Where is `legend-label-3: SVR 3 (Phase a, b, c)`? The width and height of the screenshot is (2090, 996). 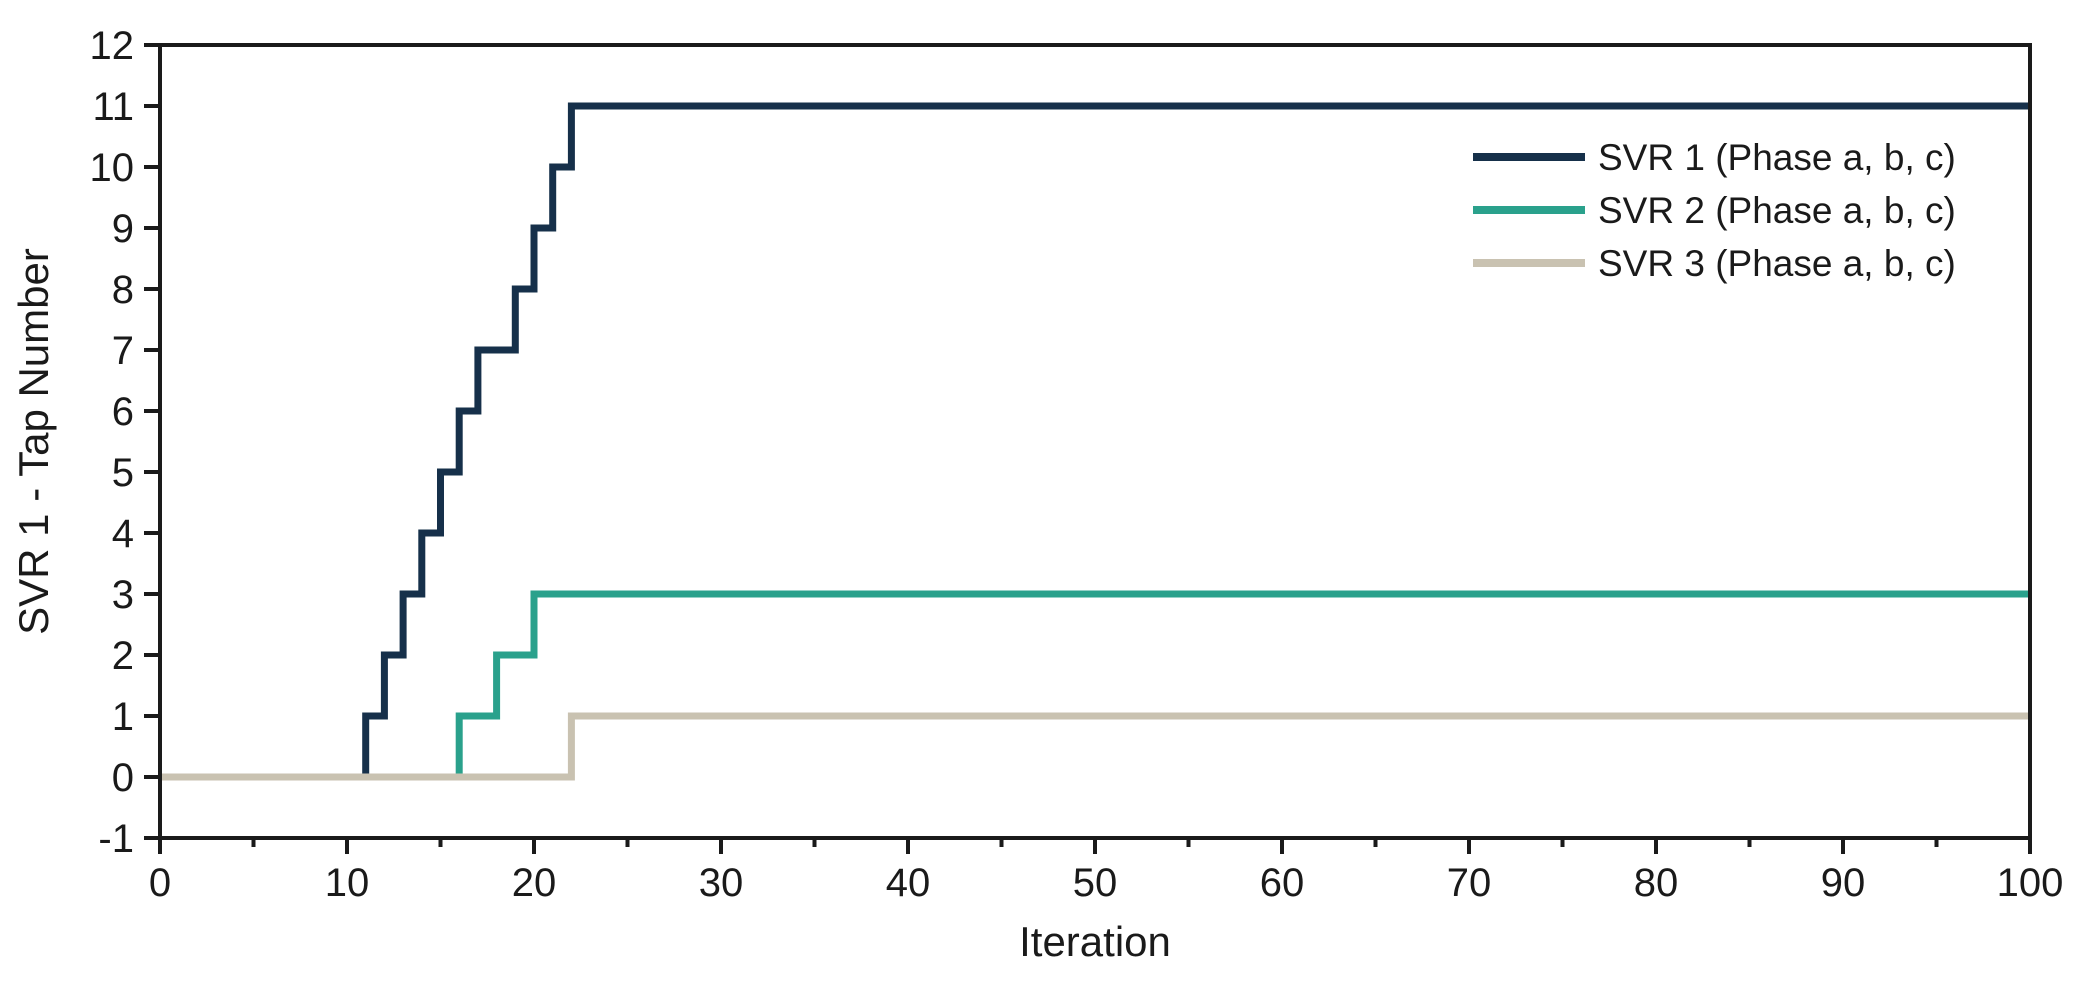 legend-label-3: SVR 3 (Phase a, b, c) is located at coordinates (1777, 263).